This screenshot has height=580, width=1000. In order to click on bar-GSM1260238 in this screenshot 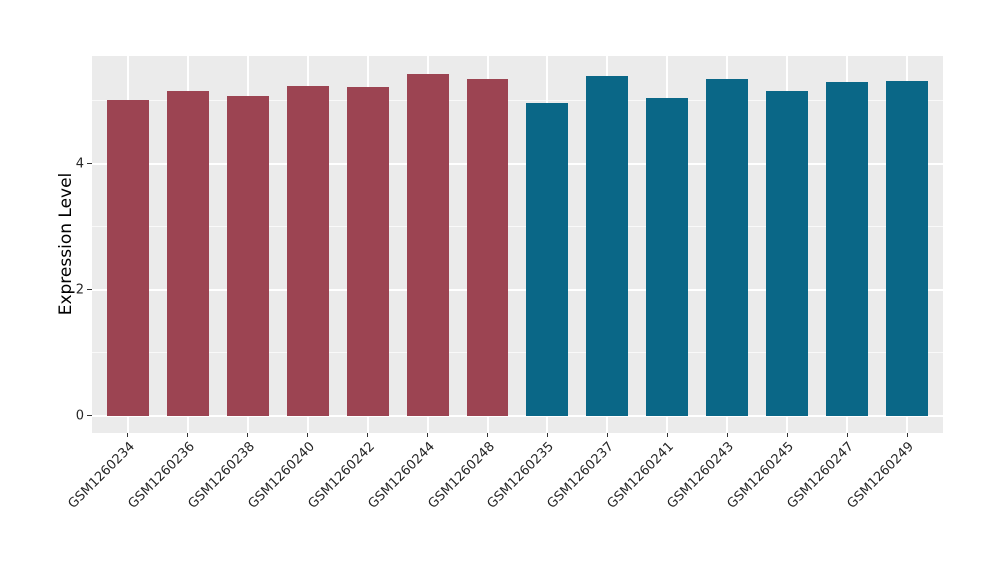, I will do `click(247, 255)`.